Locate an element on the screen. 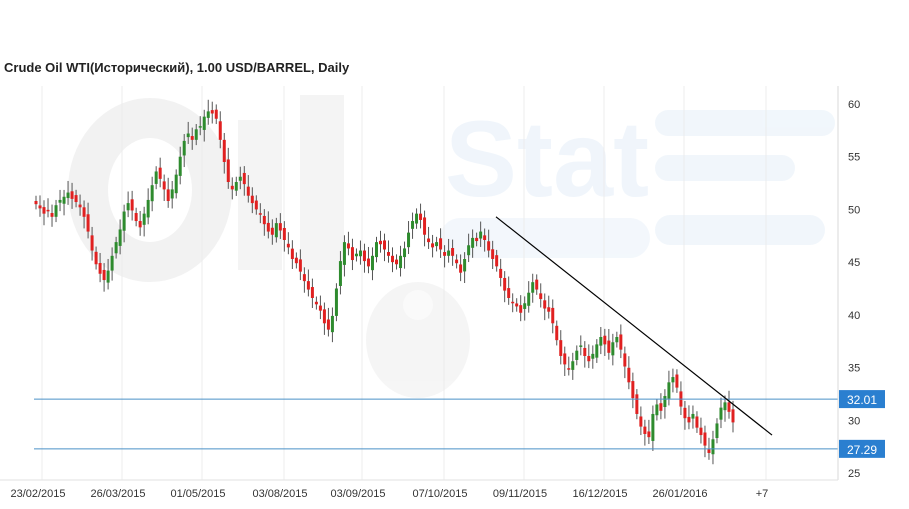  x-tick-label: +7 is located at coordinates (762, 494).